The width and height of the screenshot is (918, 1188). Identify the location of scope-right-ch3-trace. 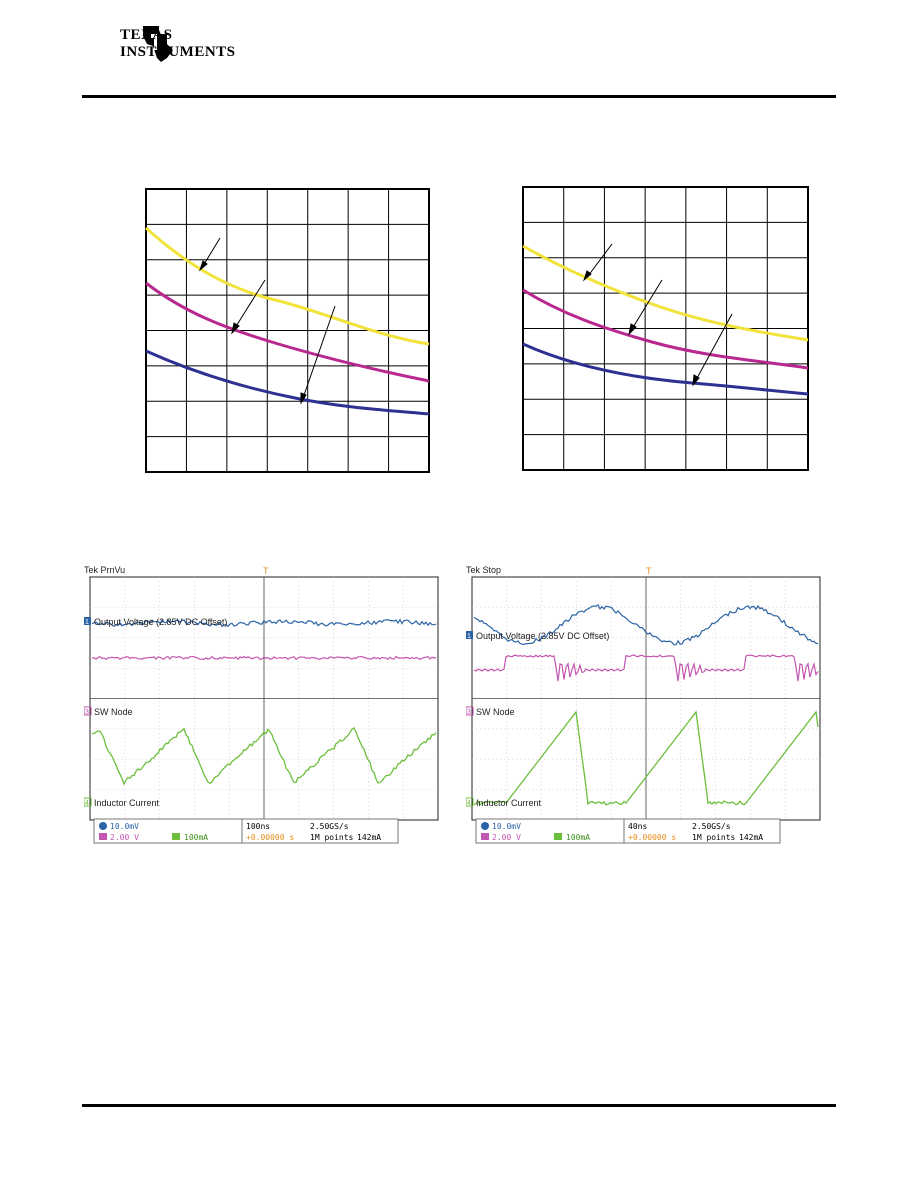
(646, 668).